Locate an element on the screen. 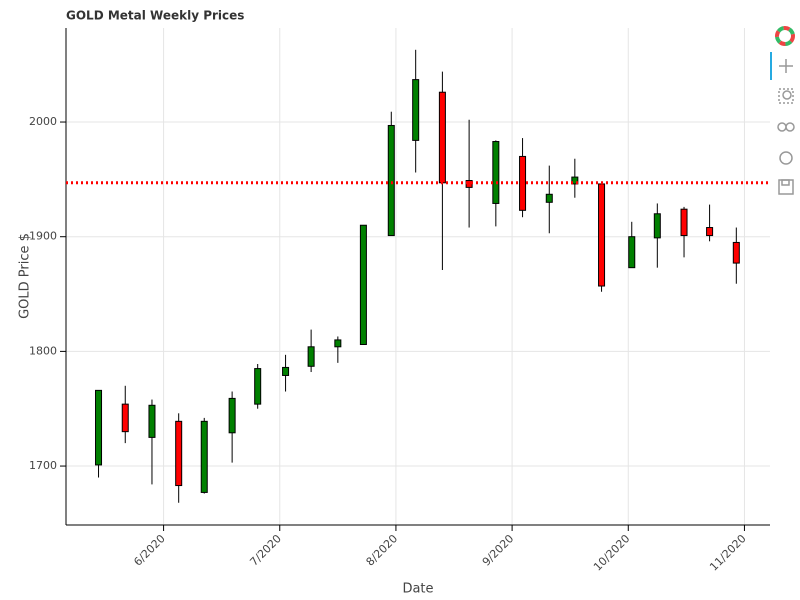  x-tick-label: 7/2020 is located at coordinates (265, 550).